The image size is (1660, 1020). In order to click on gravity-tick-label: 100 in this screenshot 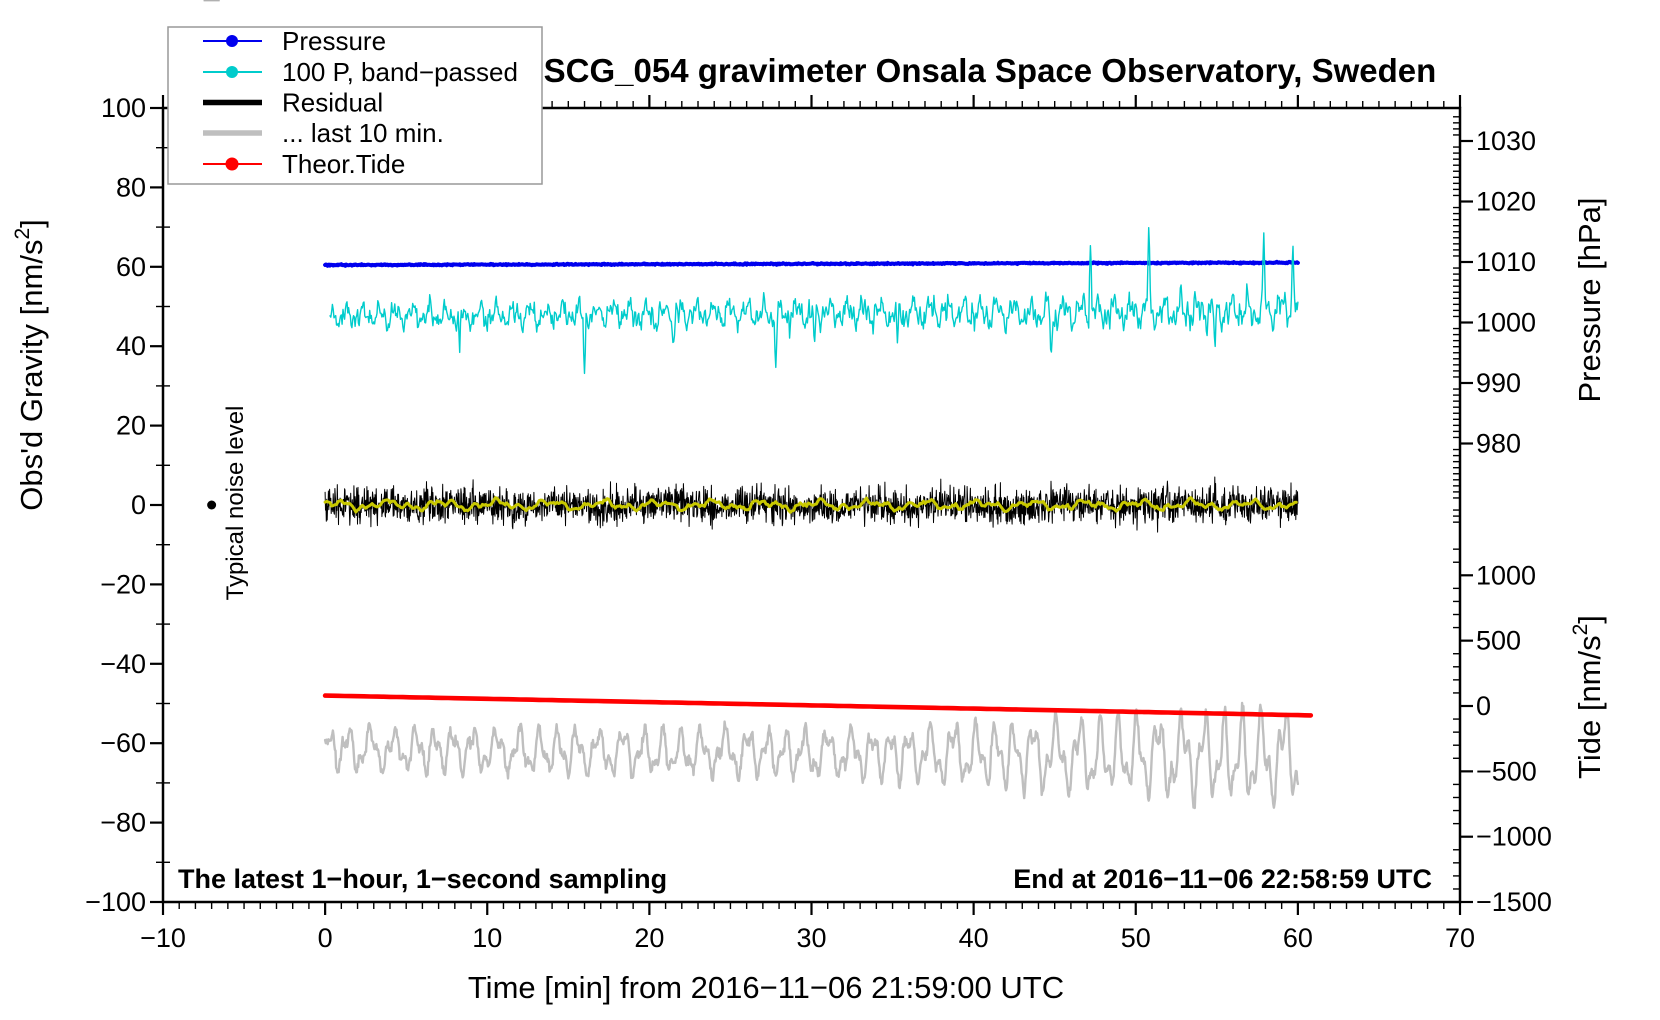, I will do `click(123, 108)`.